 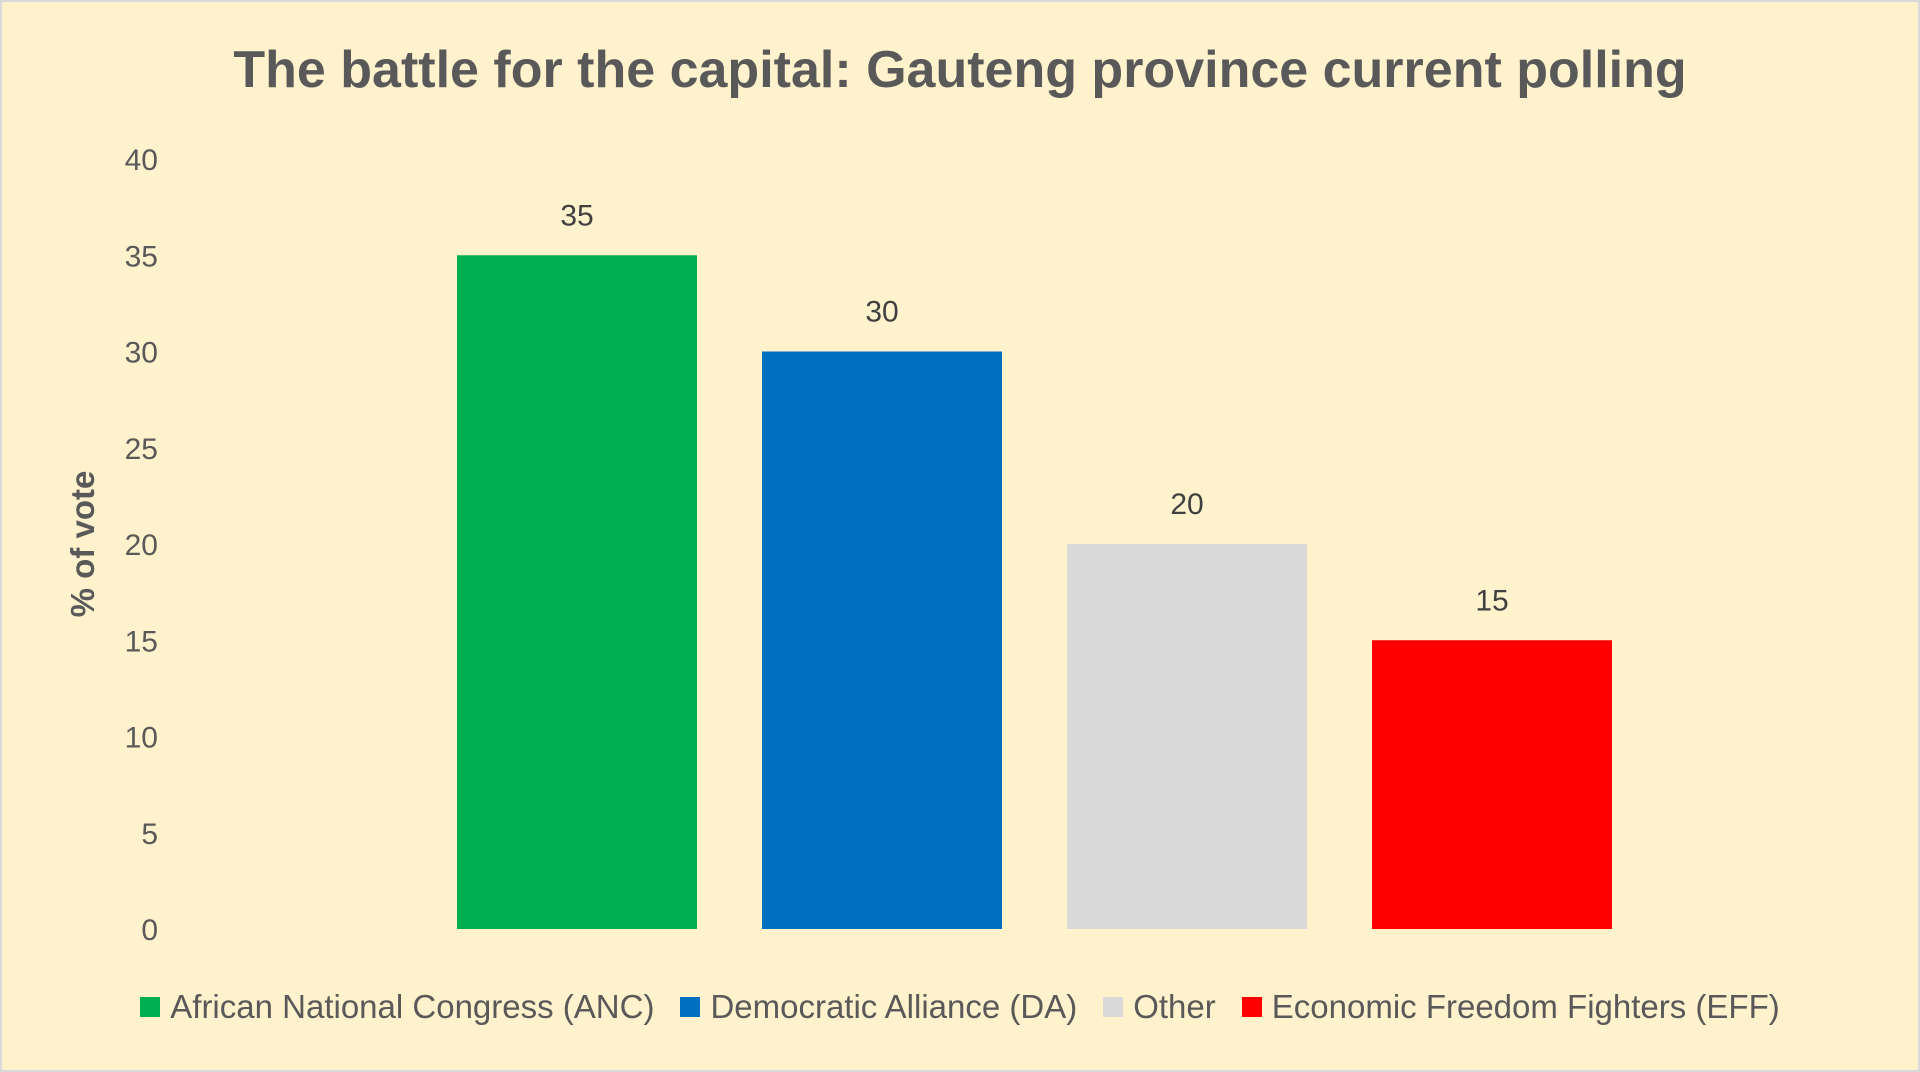 What do you see at coordinates (1186, 504) in the screenshot?
I see `bar-data-label: 20` at bounding box center [1186, 504].